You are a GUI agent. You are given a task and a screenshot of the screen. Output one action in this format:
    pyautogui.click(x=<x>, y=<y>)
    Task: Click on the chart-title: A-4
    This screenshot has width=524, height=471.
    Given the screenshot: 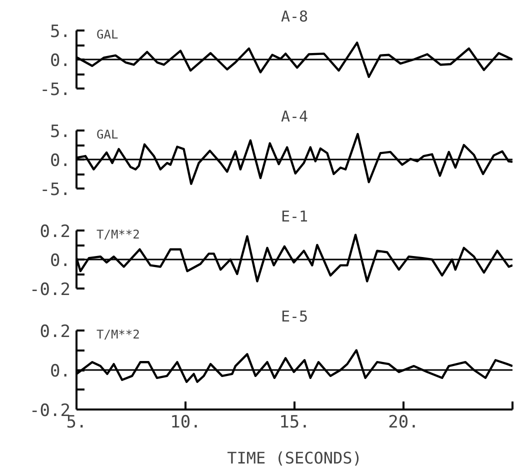 What is the action you would take?
    pyautogui.click(x=294, y=117)
    